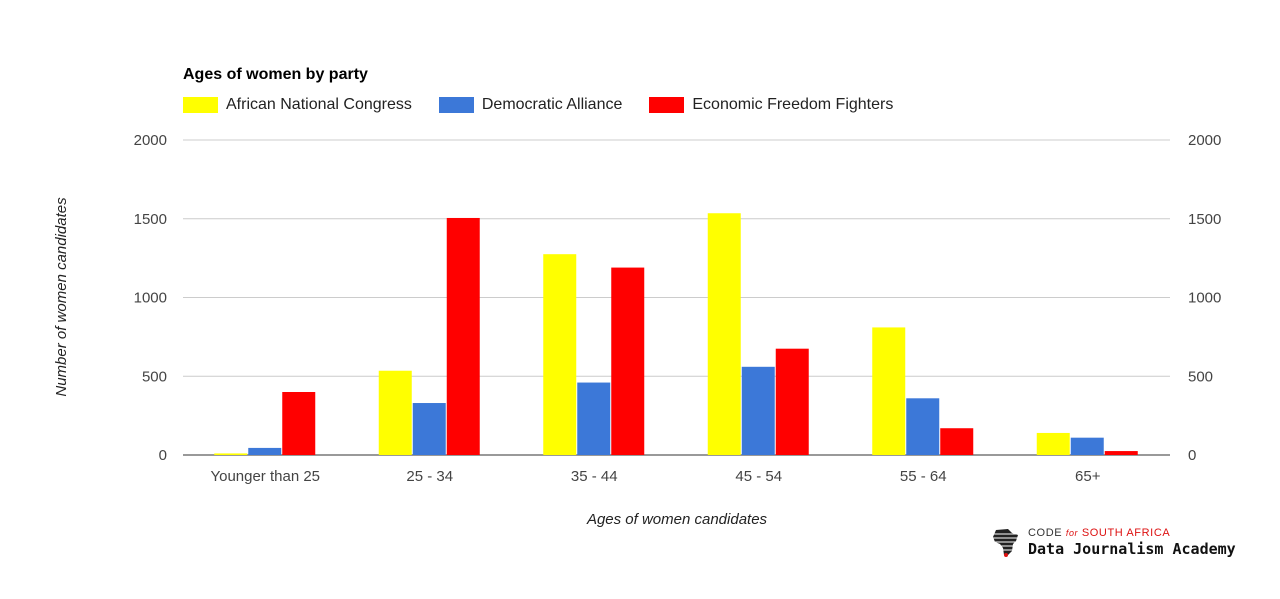 The image size is (1280, 599). I want to click on y-tick-label-right: 1000, so click(1204, 298).